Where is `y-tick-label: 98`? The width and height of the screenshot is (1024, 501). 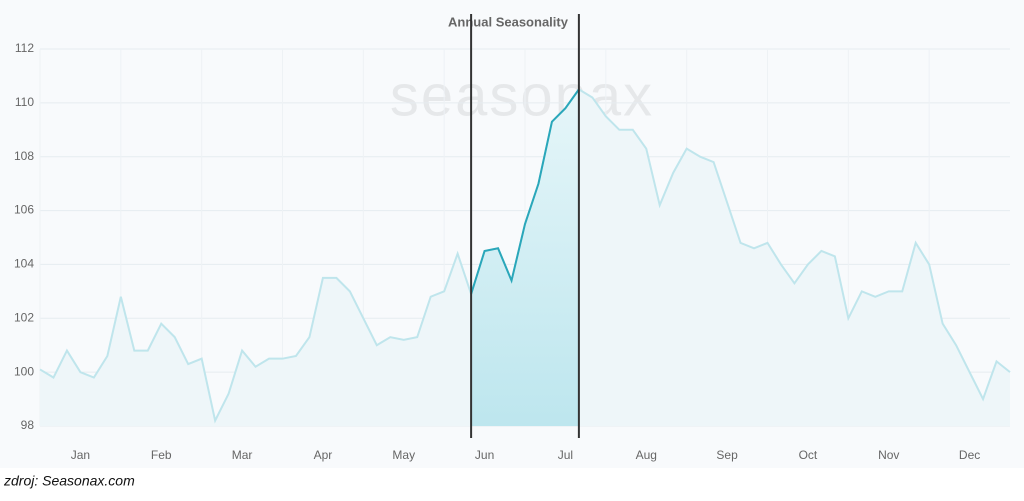 y-tick-label: 98 is located at coordinates (28, 425).